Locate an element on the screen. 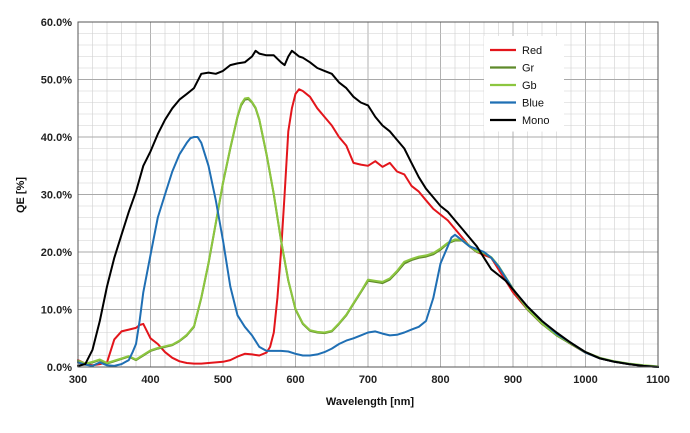 This screenshot has width=690, height=433. y-tick-label: 20.0% is located at coordinates (56, 253).